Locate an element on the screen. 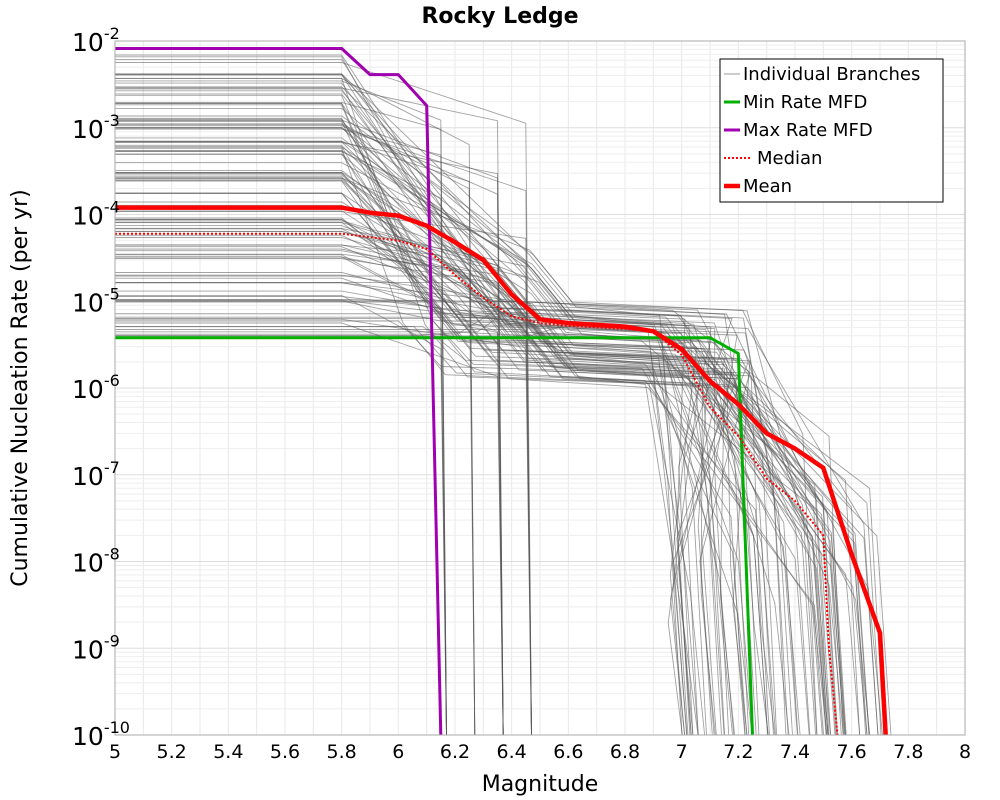 Image resolution: width=1000 pixels, height=800 pixels. x-tick-label: 6.6 is located at coordinates (568, 752).